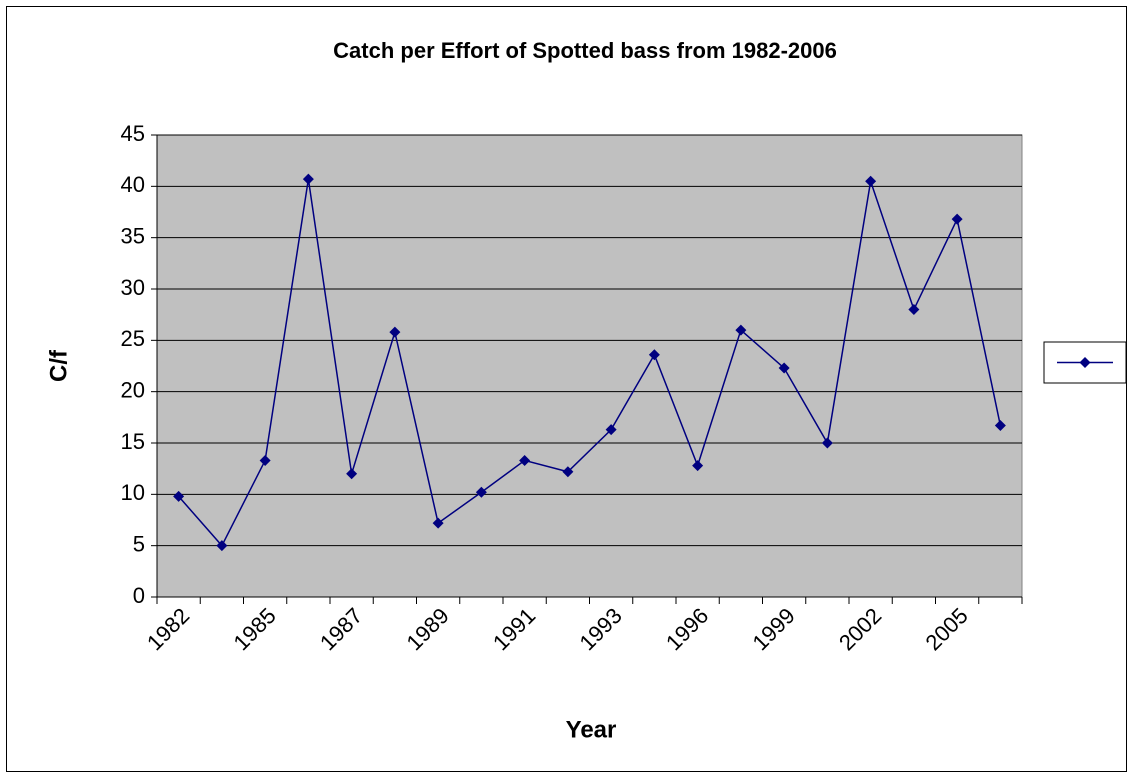 The image size is (1134, 778). Describe the element at coordinates (1085, 362) in the screenshot. I see `legend-marker` at that location.